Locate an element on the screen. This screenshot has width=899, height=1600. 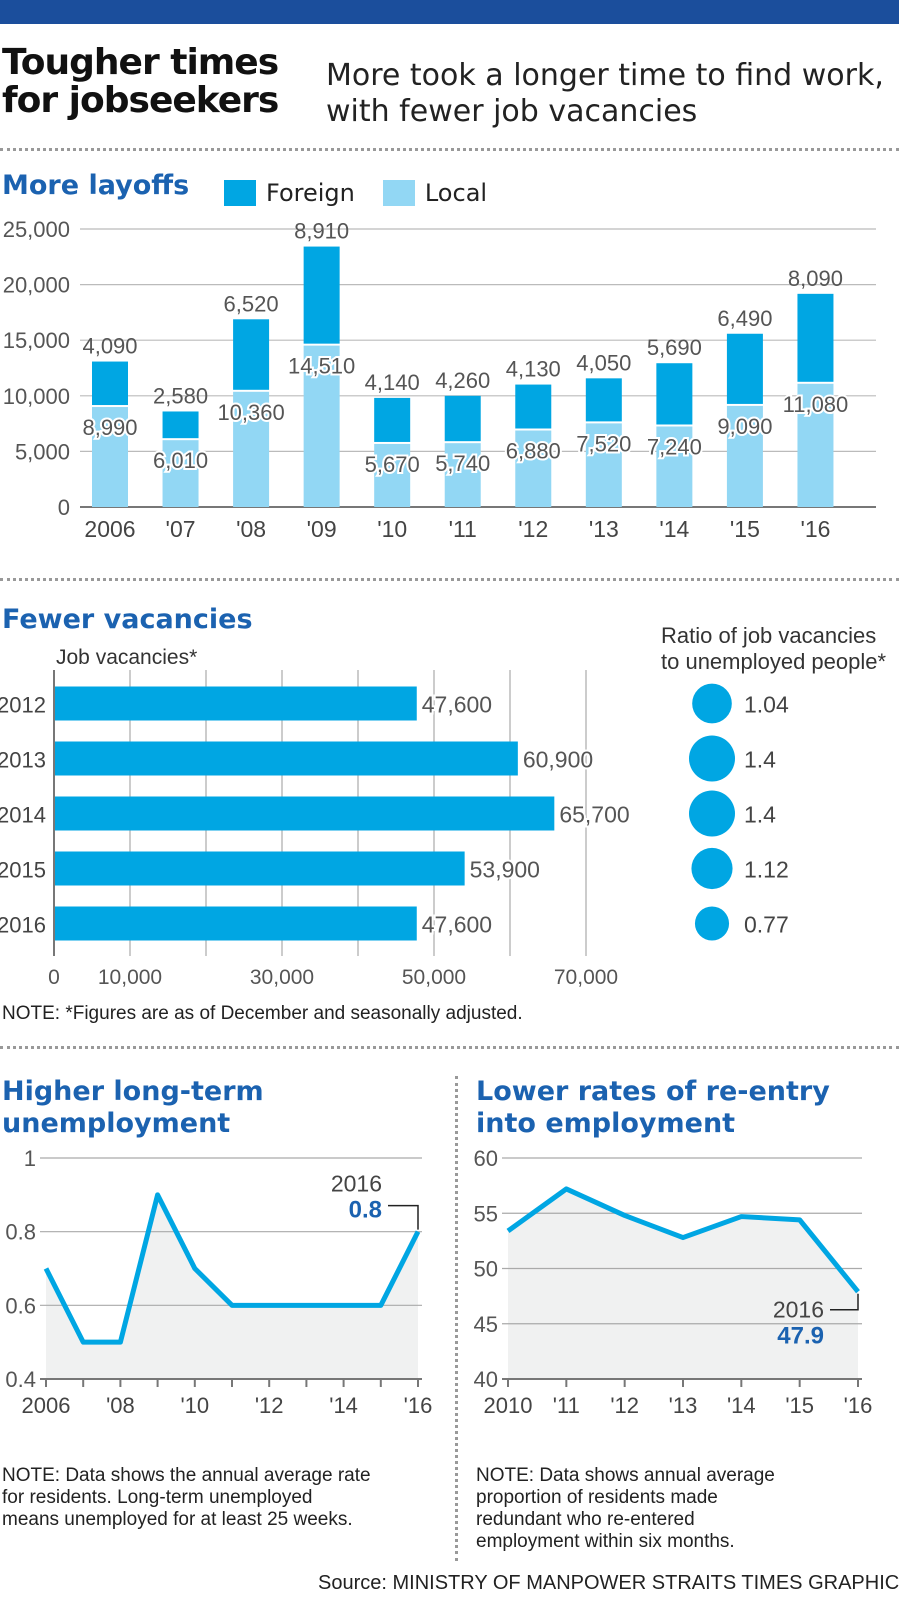
data-label-foreign: 8,910 is located at coordinates (321, 231).